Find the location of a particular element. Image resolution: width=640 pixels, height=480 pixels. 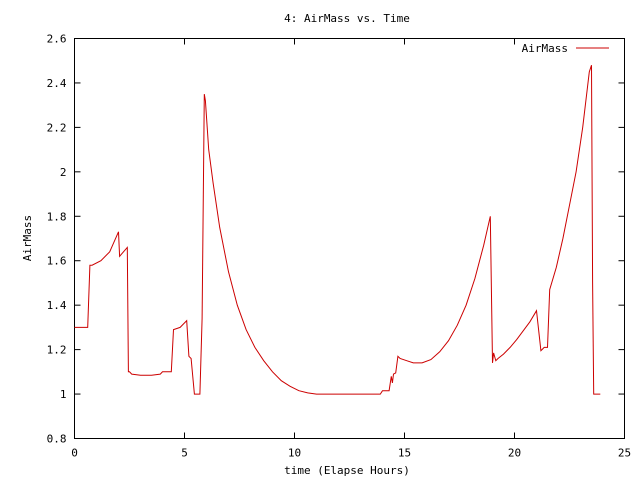

y-tick-label: 2.6 is located at coordinates (57, 39).